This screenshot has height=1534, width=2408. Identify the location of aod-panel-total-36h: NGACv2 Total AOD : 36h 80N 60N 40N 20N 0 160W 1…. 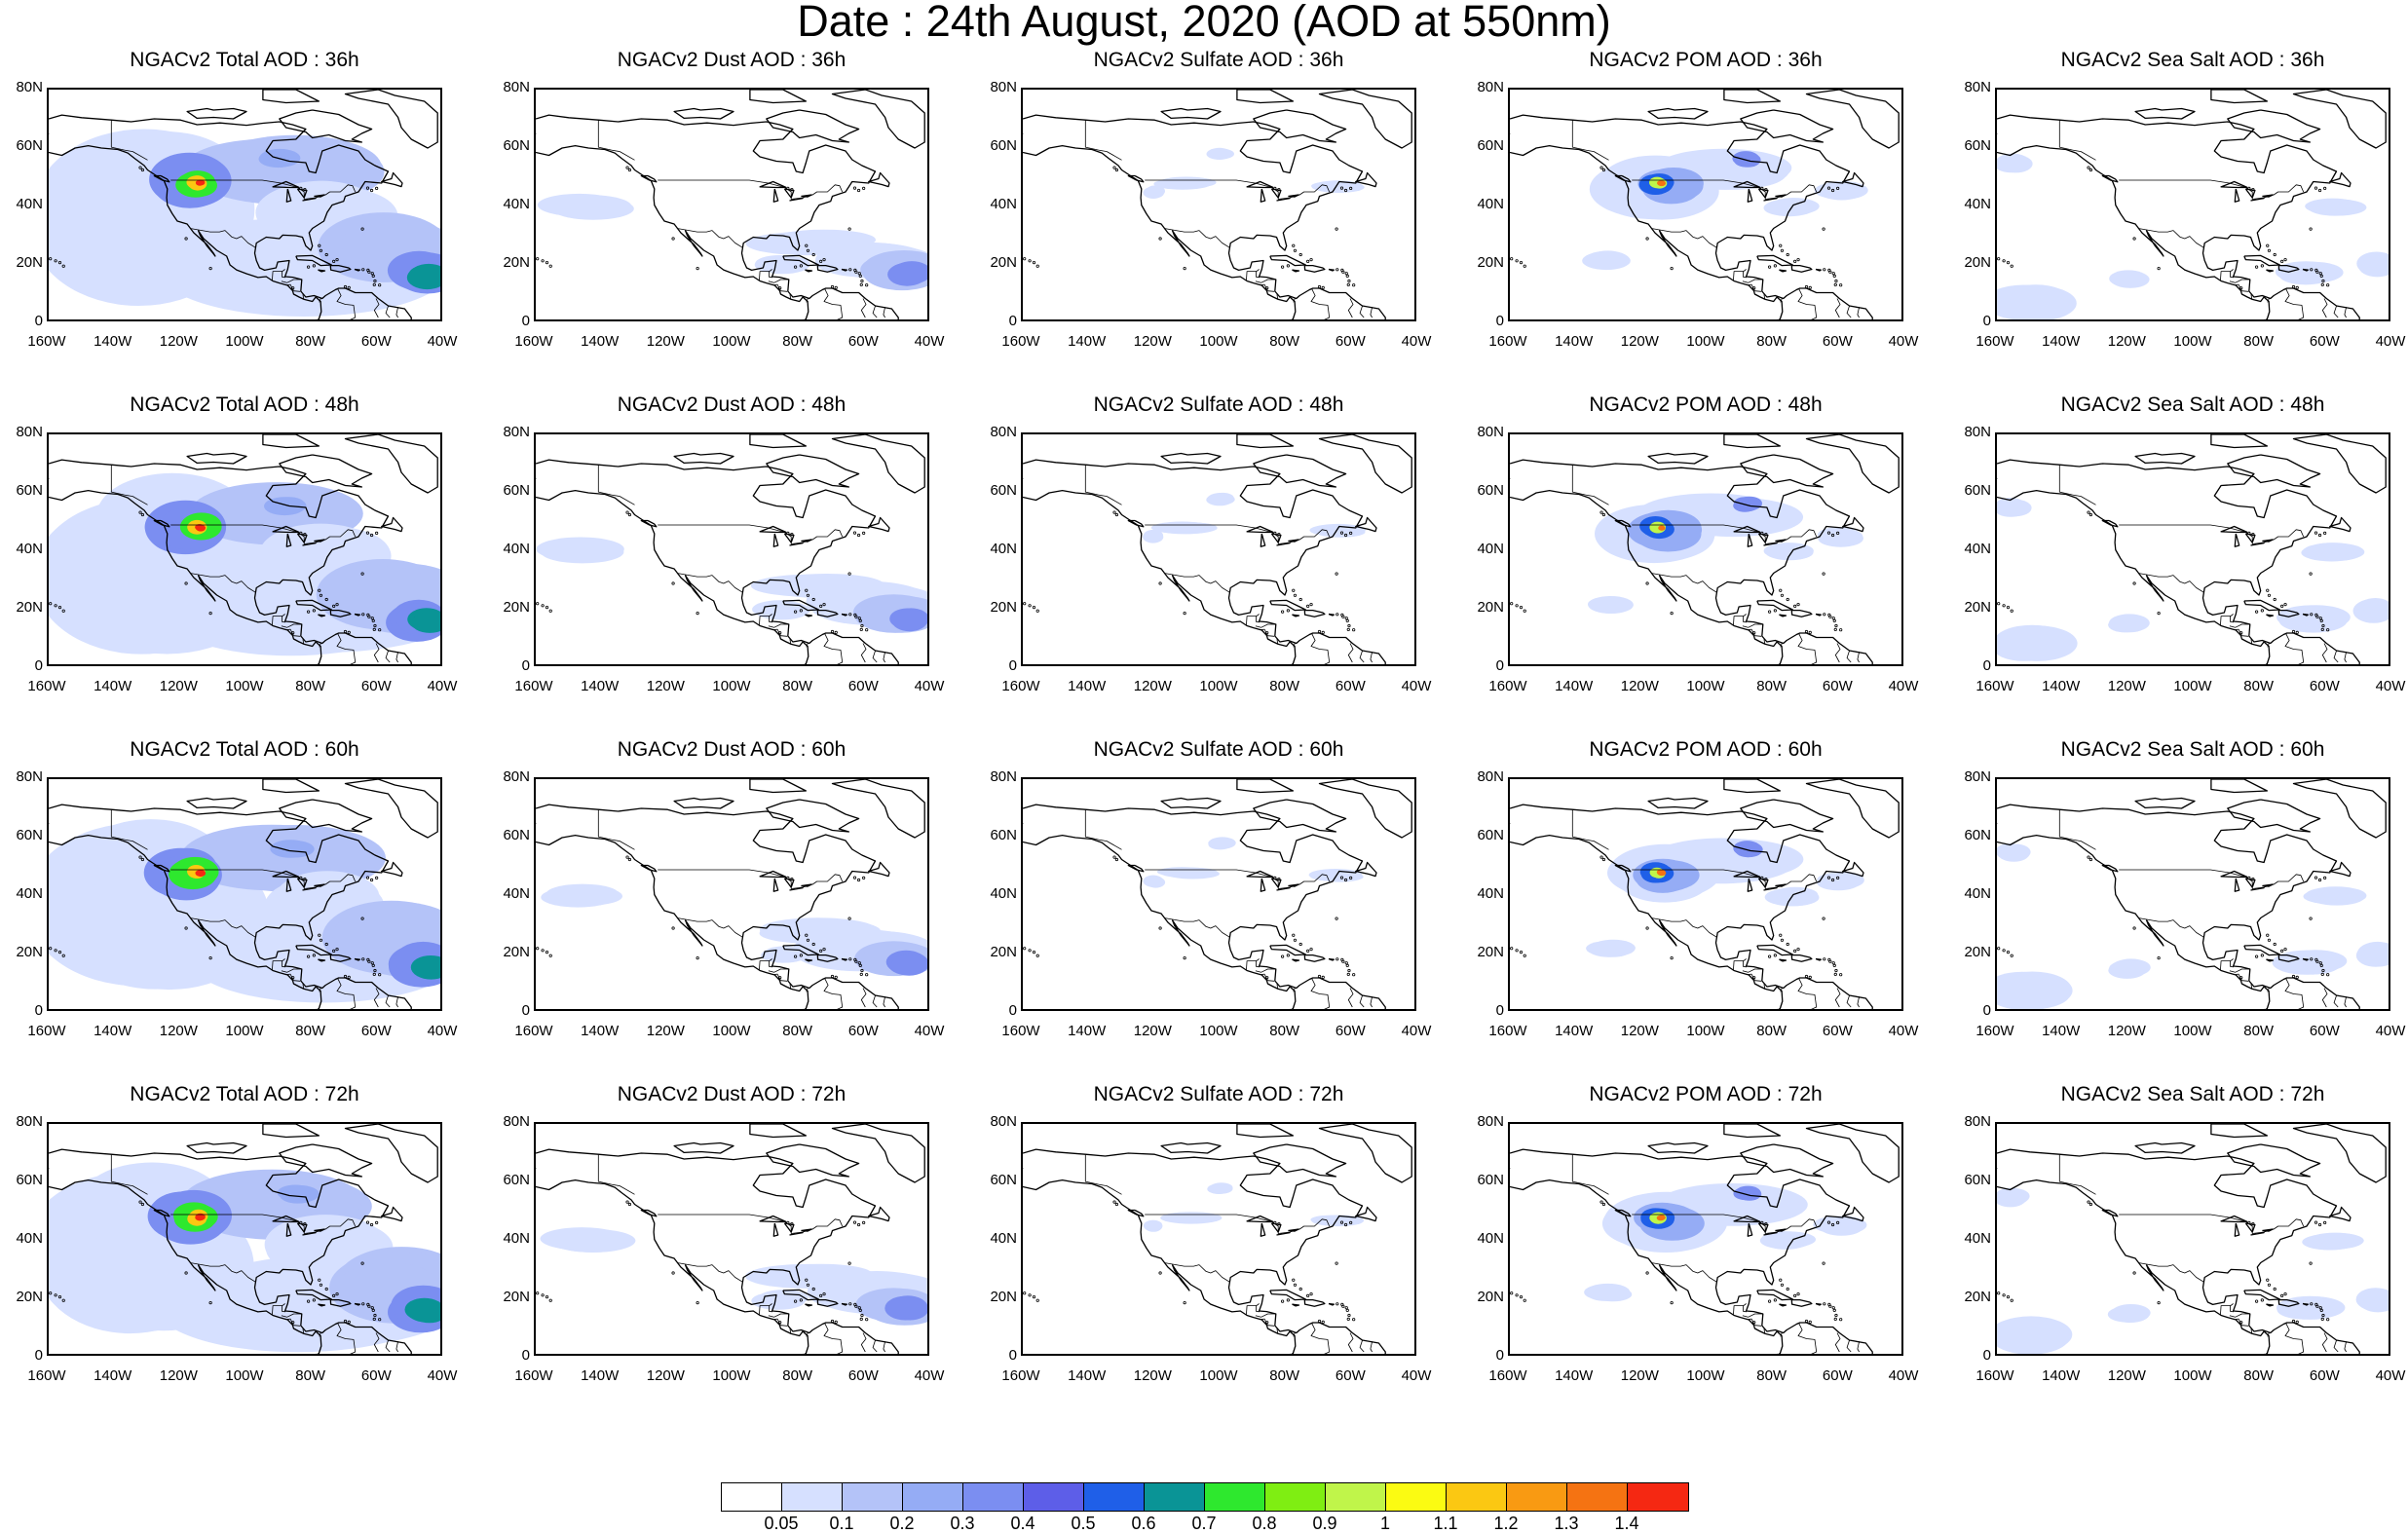
(236, 204).